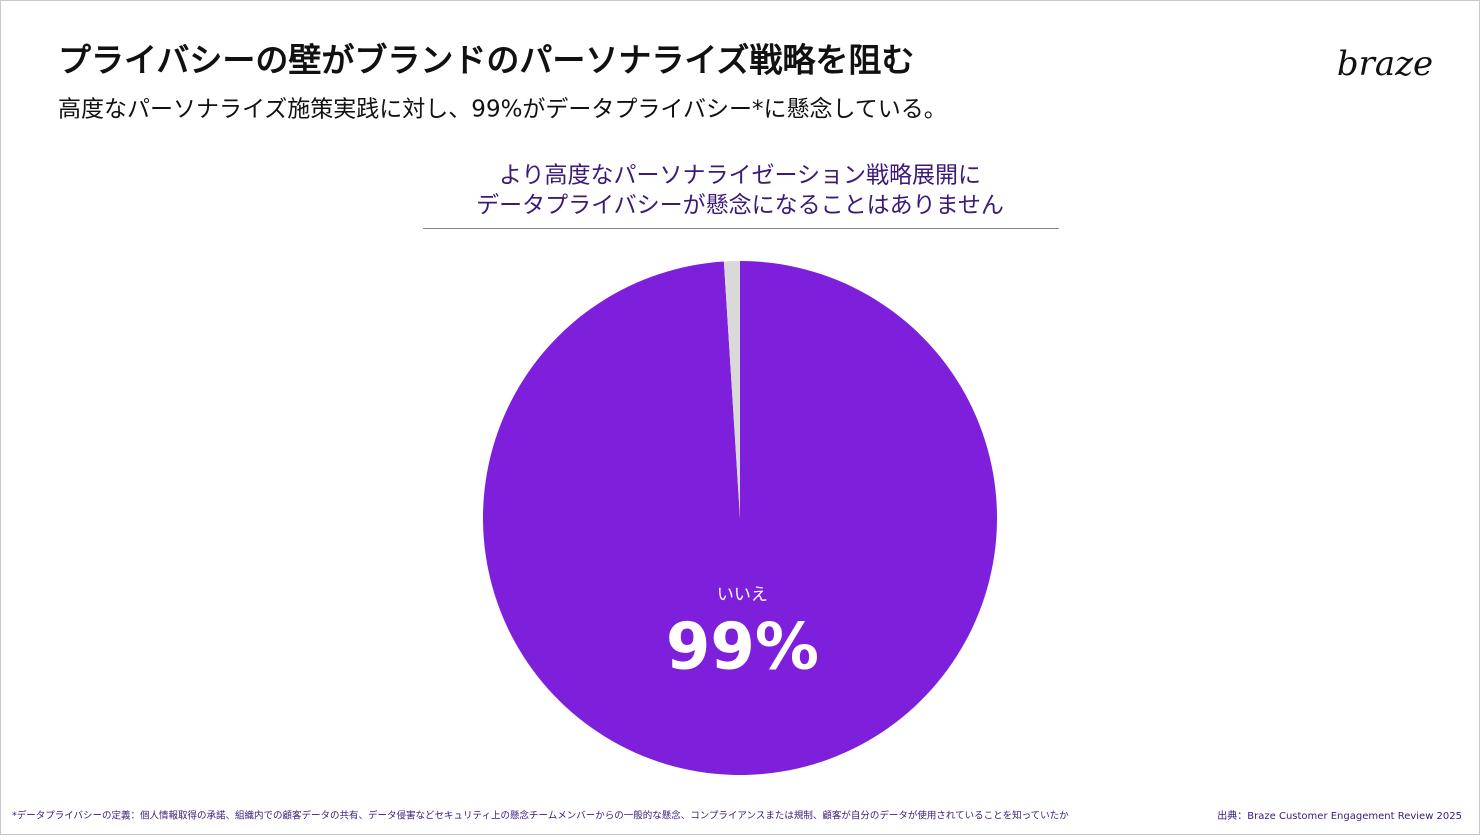 The height and width of the screenshot is (840, 1481). What do you see at coordinates (731, 389) in the screenshot?
I see `pie-slice` at bounding box center [731, 389].